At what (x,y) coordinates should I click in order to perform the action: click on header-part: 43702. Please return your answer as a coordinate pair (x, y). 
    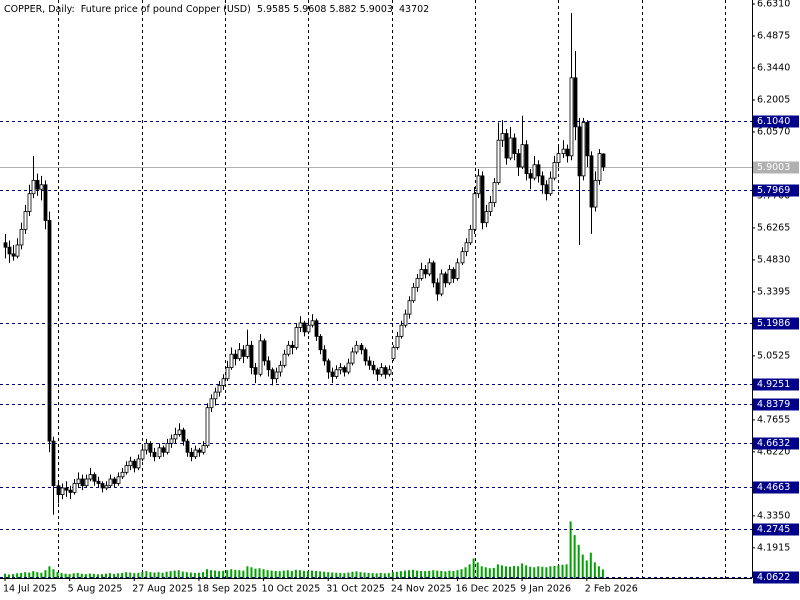
    Looking at the image, I should click on (414, 9).